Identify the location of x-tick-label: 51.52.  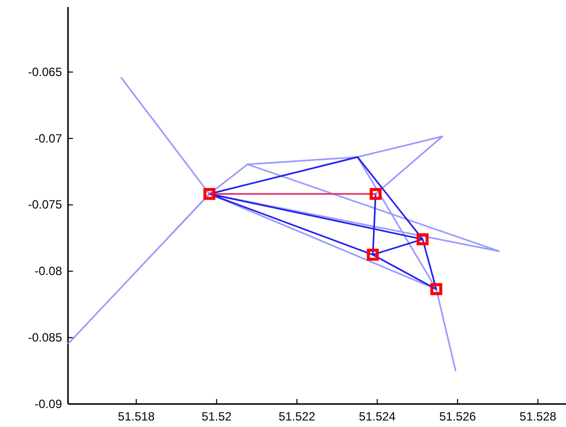
(217, 417).